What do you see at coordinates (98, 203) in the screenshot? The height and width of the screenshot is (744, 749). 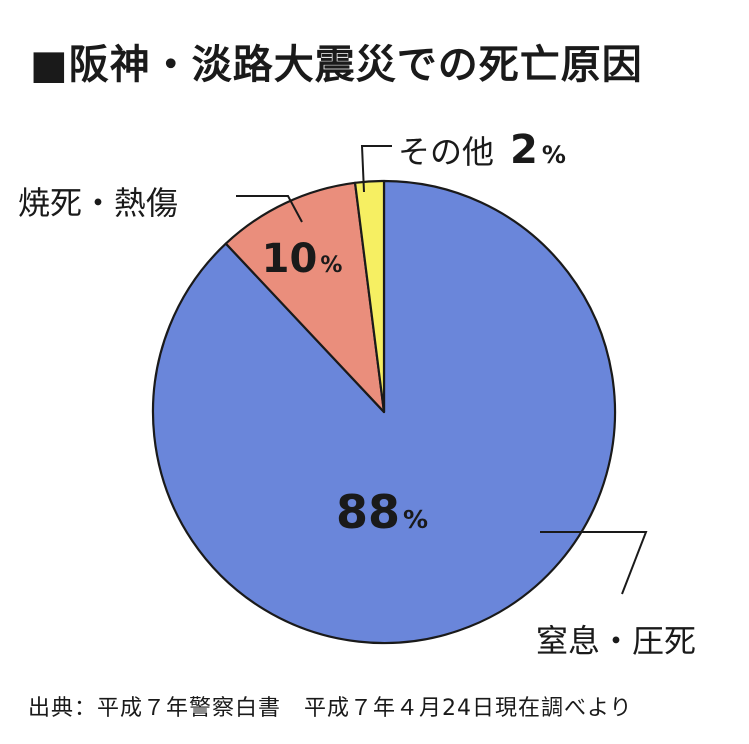 I see `slice-name-1: 焼死・熱傷` at bounding box center [98, 203].